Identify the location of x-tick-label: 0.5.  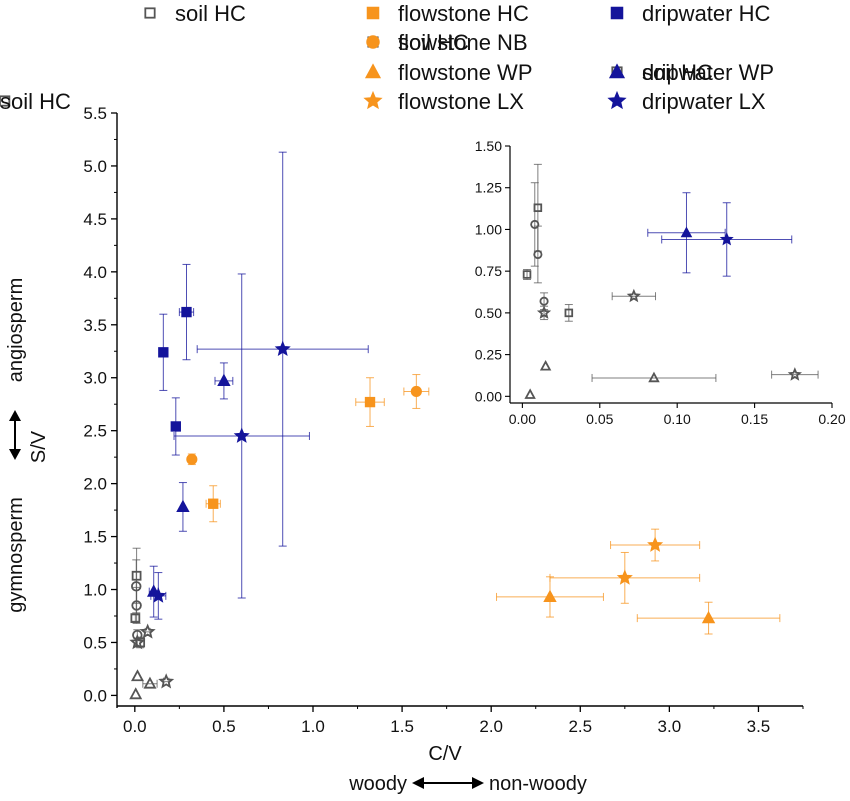
(224, 726).